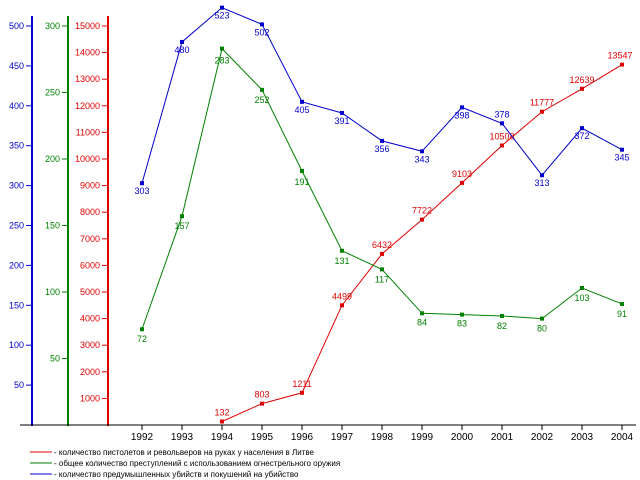 The height and width of the screenshot is (480, 640). Describe the element at coordinates (461, 115) in the screenshot. I see `data-label-blue: 398` at that location.